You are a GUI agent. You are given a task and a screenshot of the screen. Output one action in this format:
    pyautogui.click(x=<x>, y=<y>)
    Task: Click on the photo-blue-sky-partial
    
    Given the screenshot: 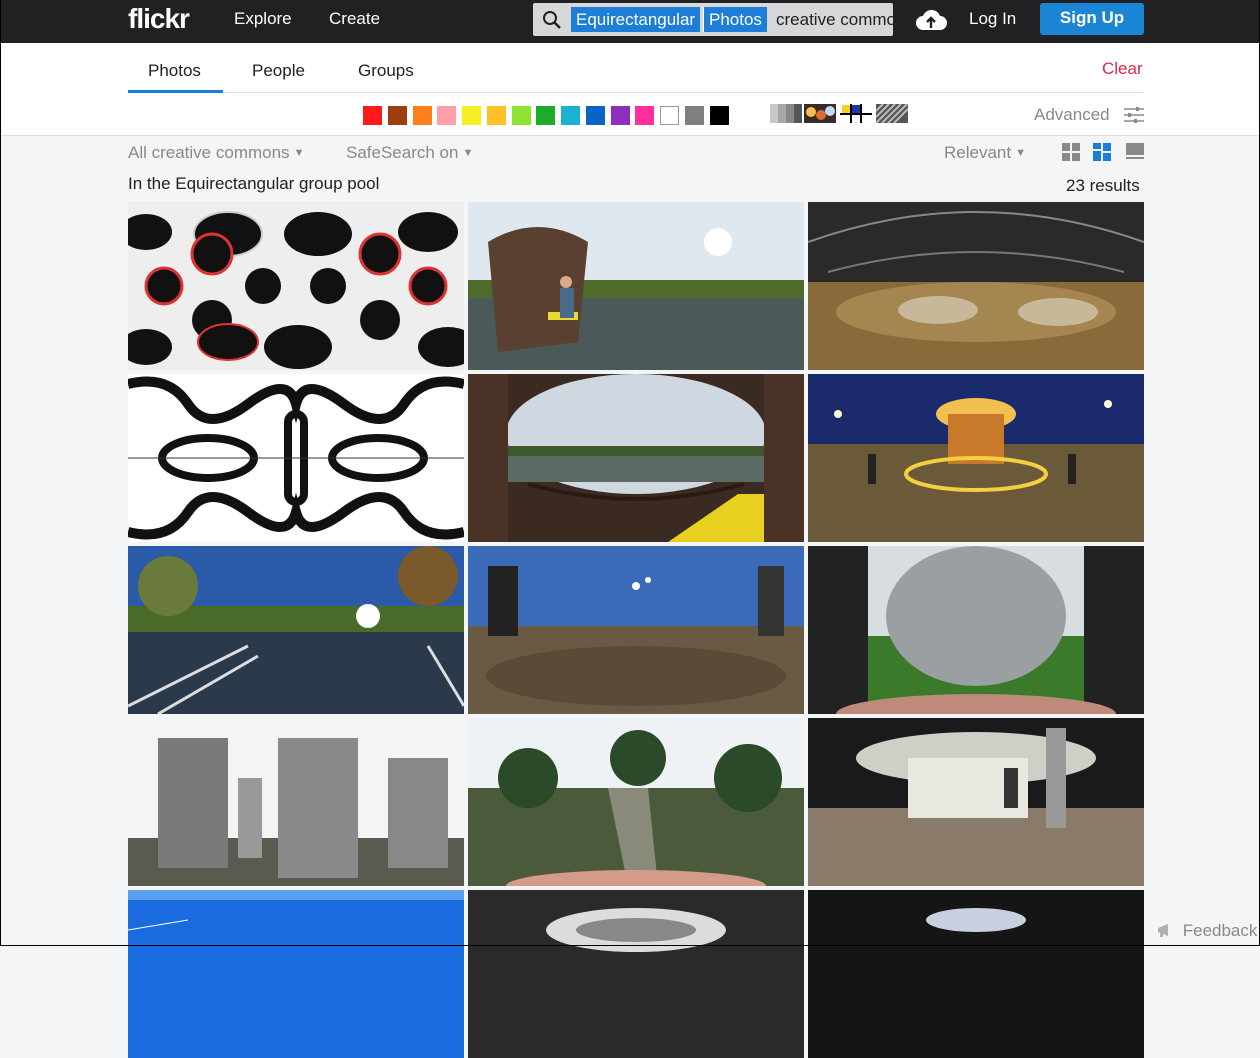 What is the action you would take?
    pyautogui.click(x=296, y=974)
    